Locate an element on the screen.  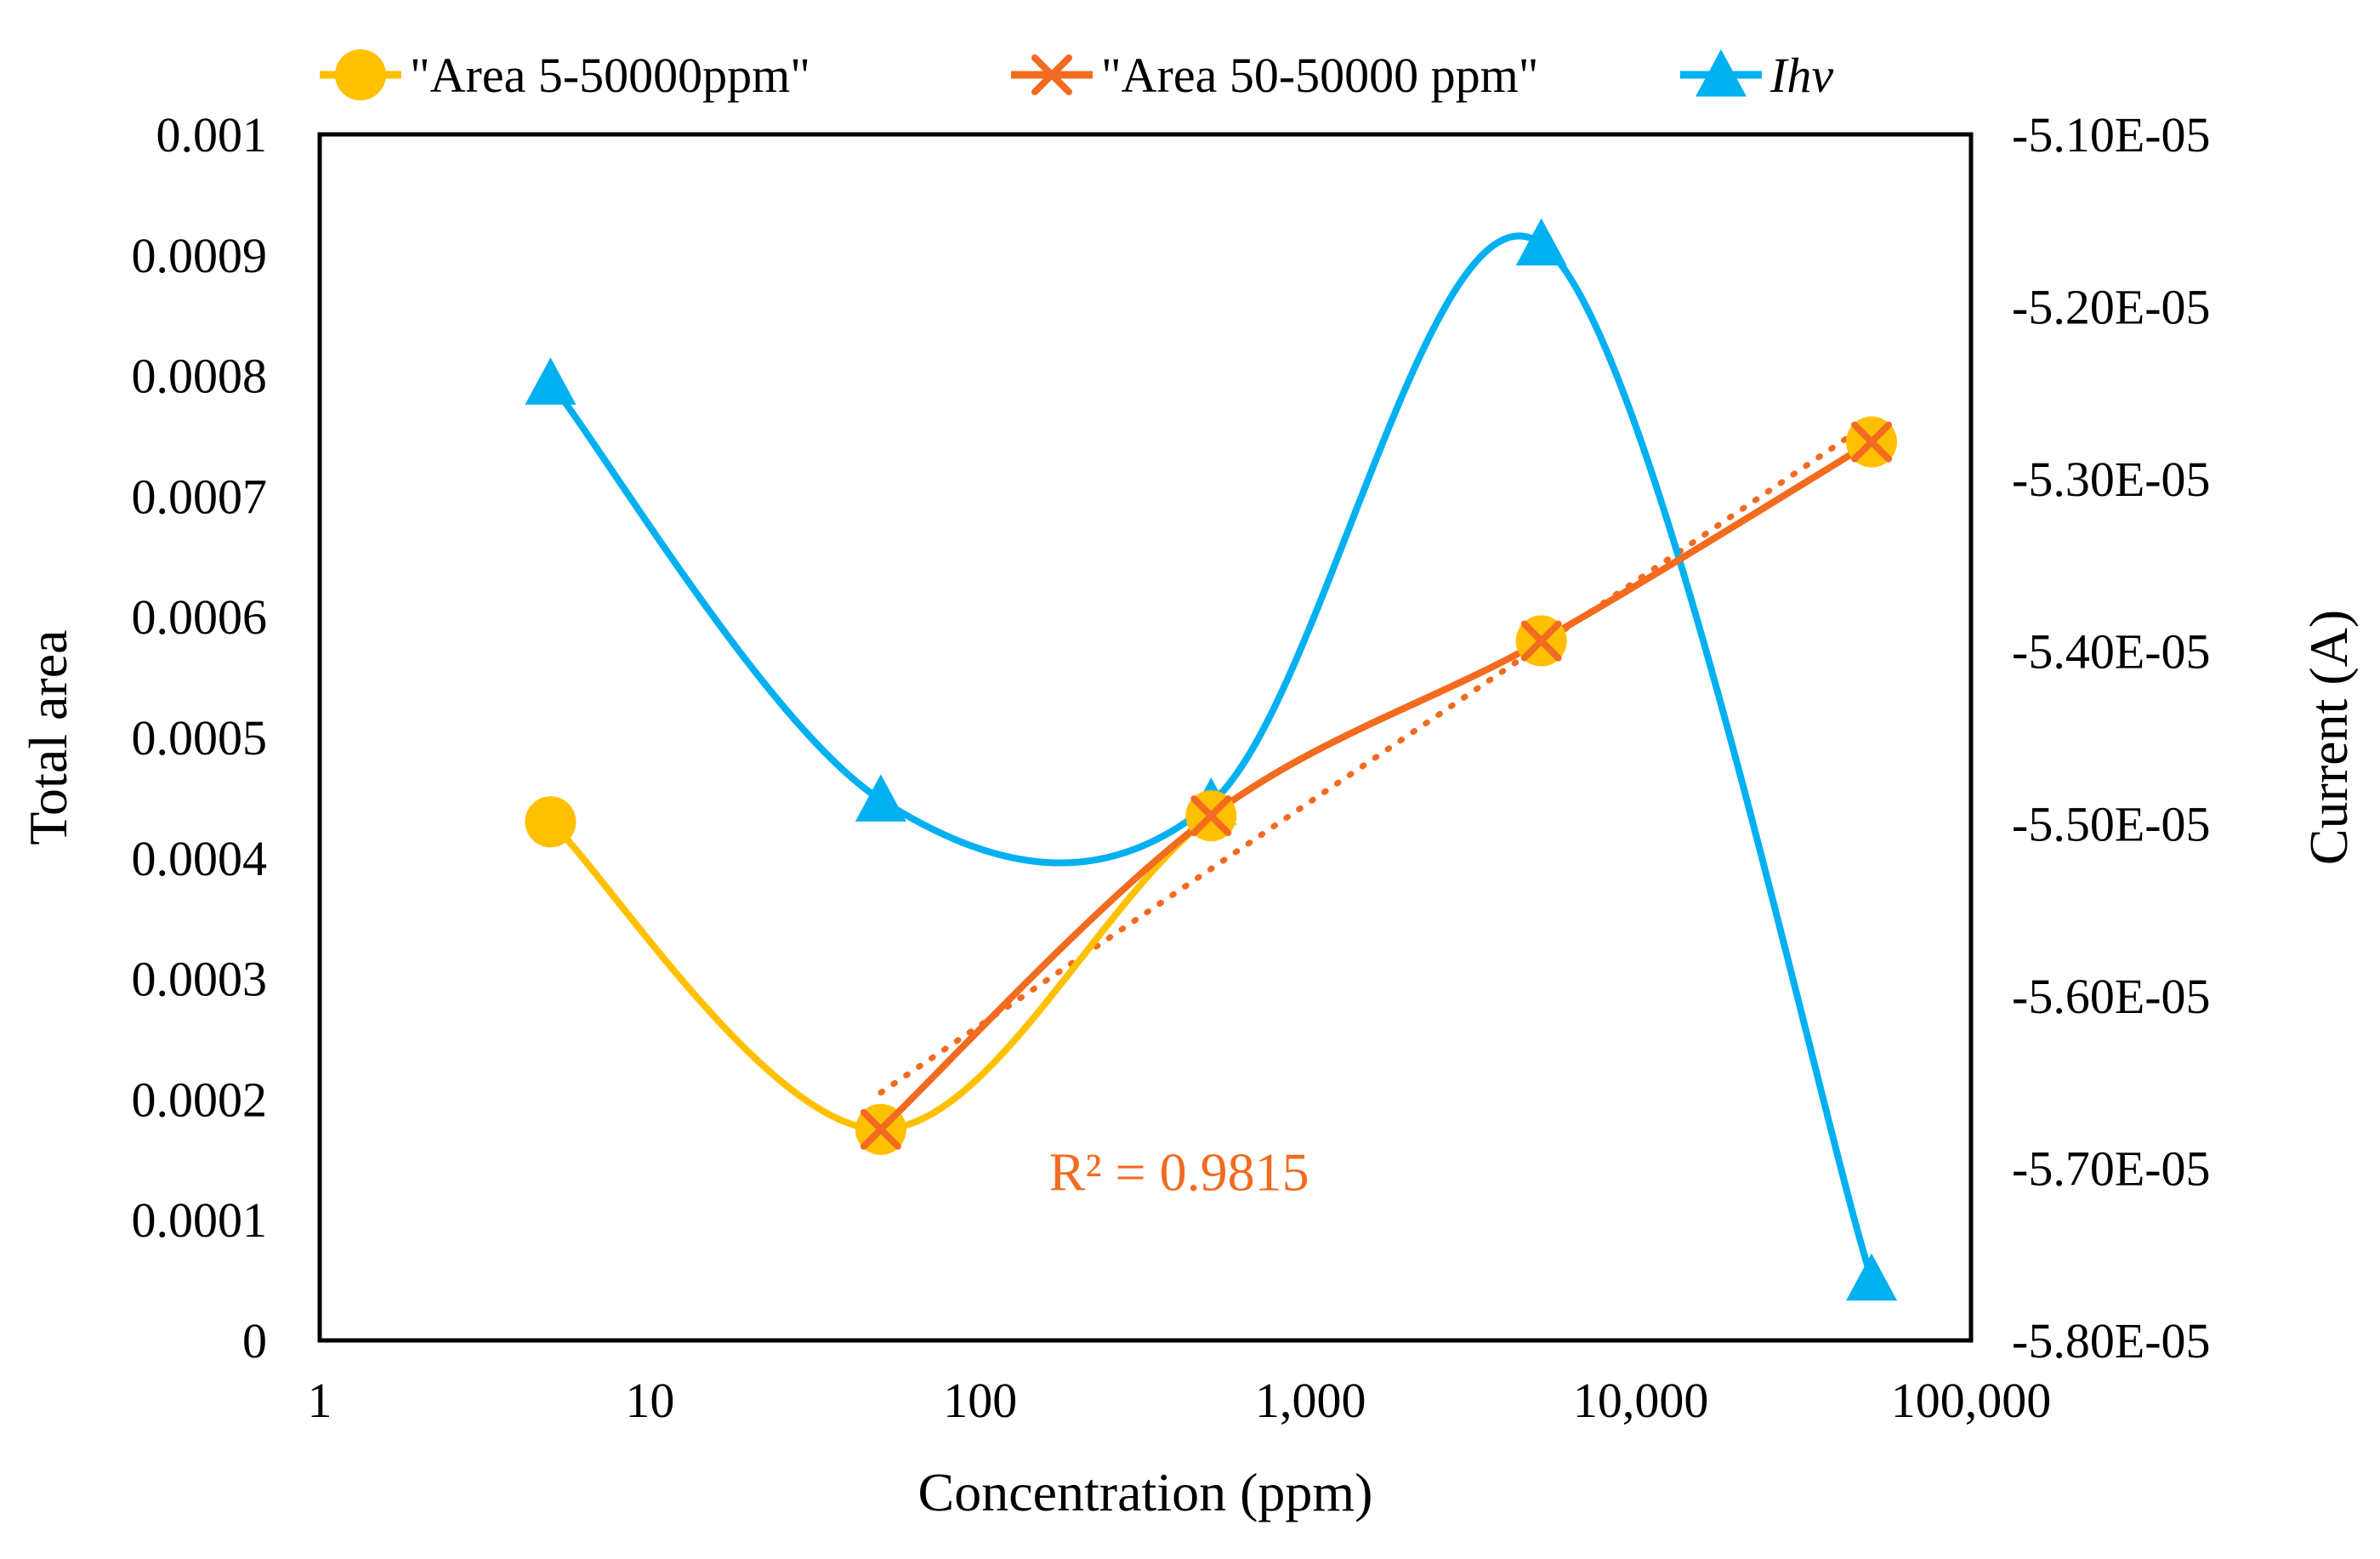
legend-label: "Area 50-50000 ppm" is located at coordinates (1319, 75).